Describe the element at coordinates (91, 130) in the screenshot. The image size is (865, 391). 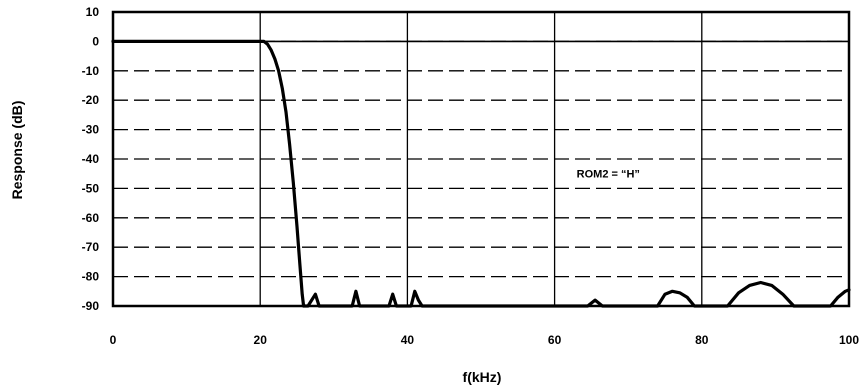
I see `y-tick-label: -30` at that location.